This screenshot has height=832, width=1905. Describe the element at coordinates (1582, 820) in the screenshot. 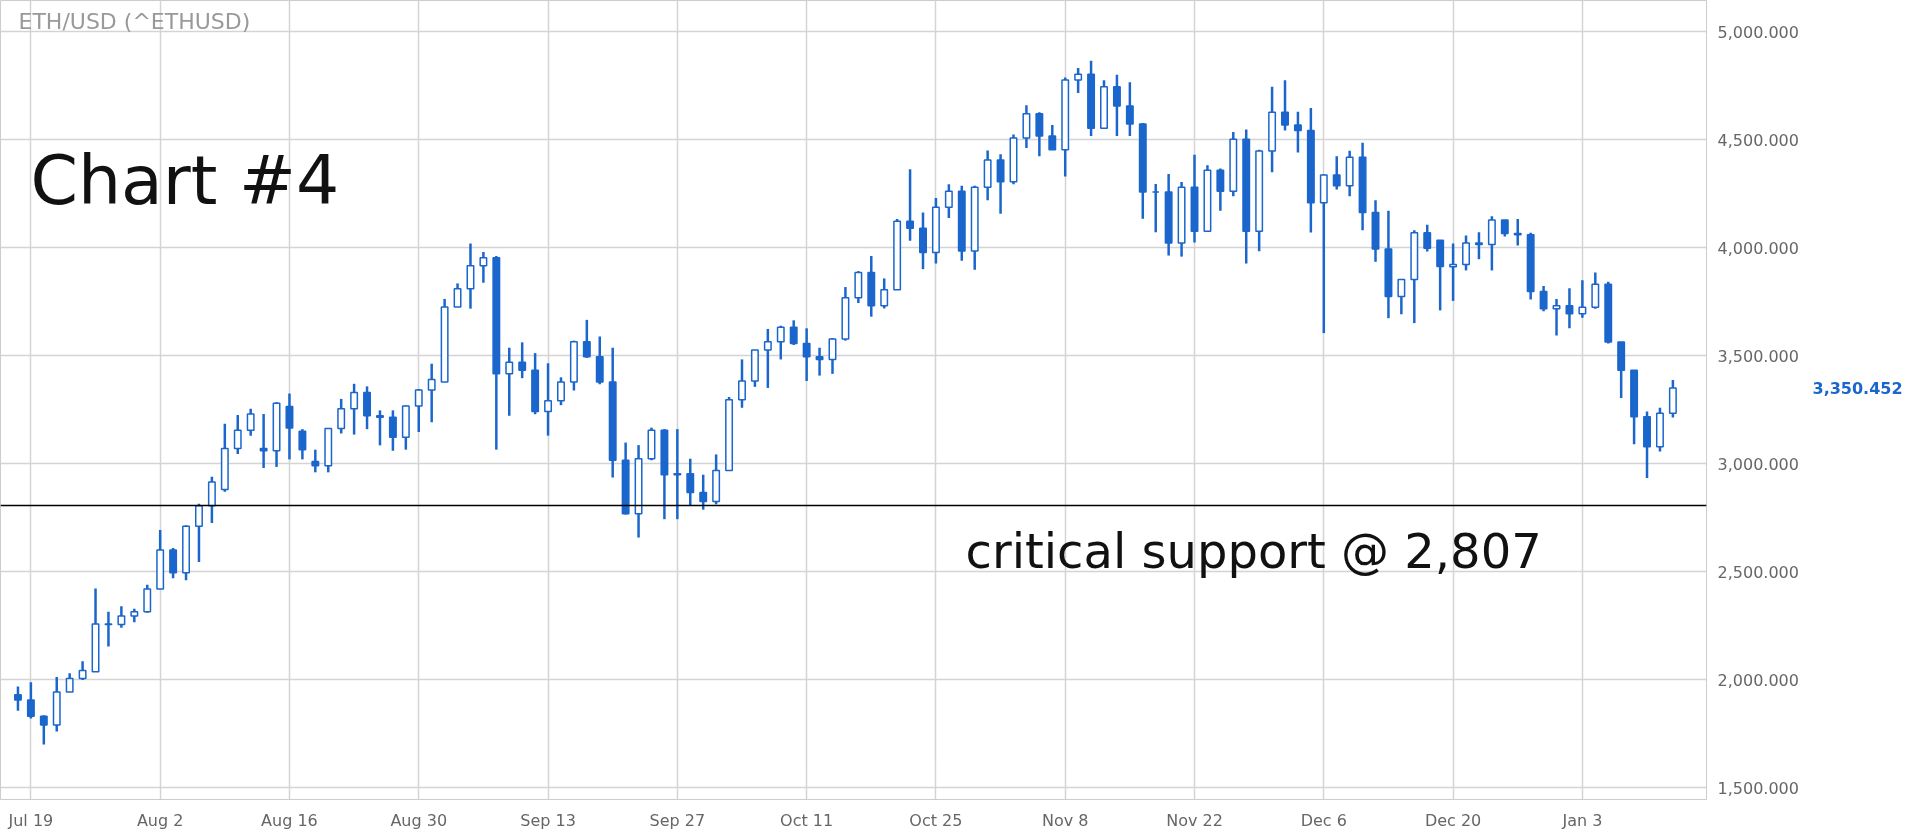

I see `x-tick-label: Jan 3` at that location.